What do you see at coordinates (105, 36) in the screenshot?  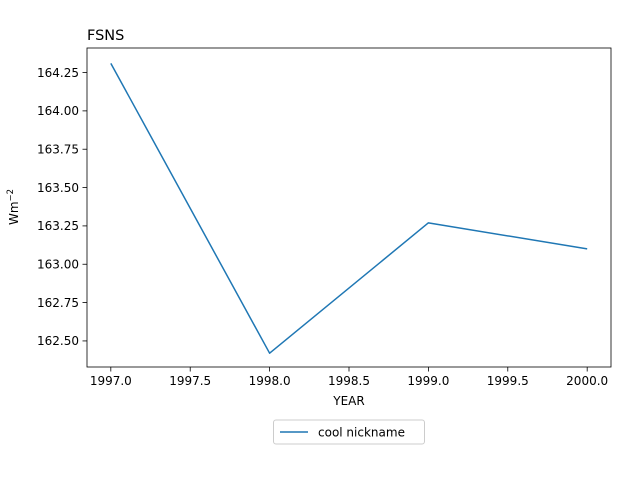 I see `chart-title: FSNS` at bounding box center [105, 36].